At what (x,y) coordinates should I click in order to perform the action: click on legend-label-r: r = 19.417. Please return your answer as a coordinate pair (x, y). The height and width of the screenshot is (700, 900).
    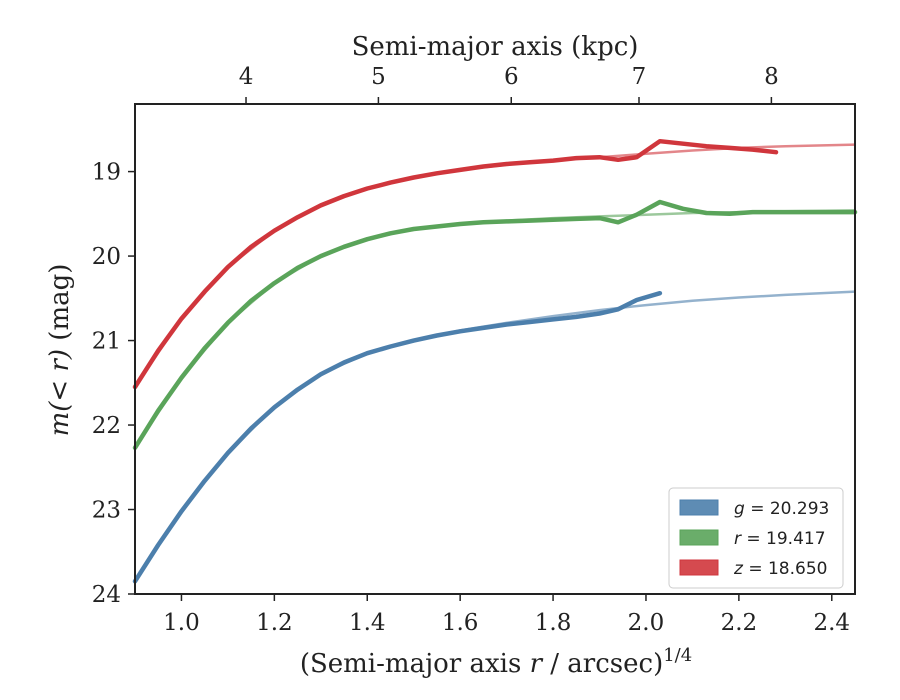
    Looking at the image, I should click on (780, 539).